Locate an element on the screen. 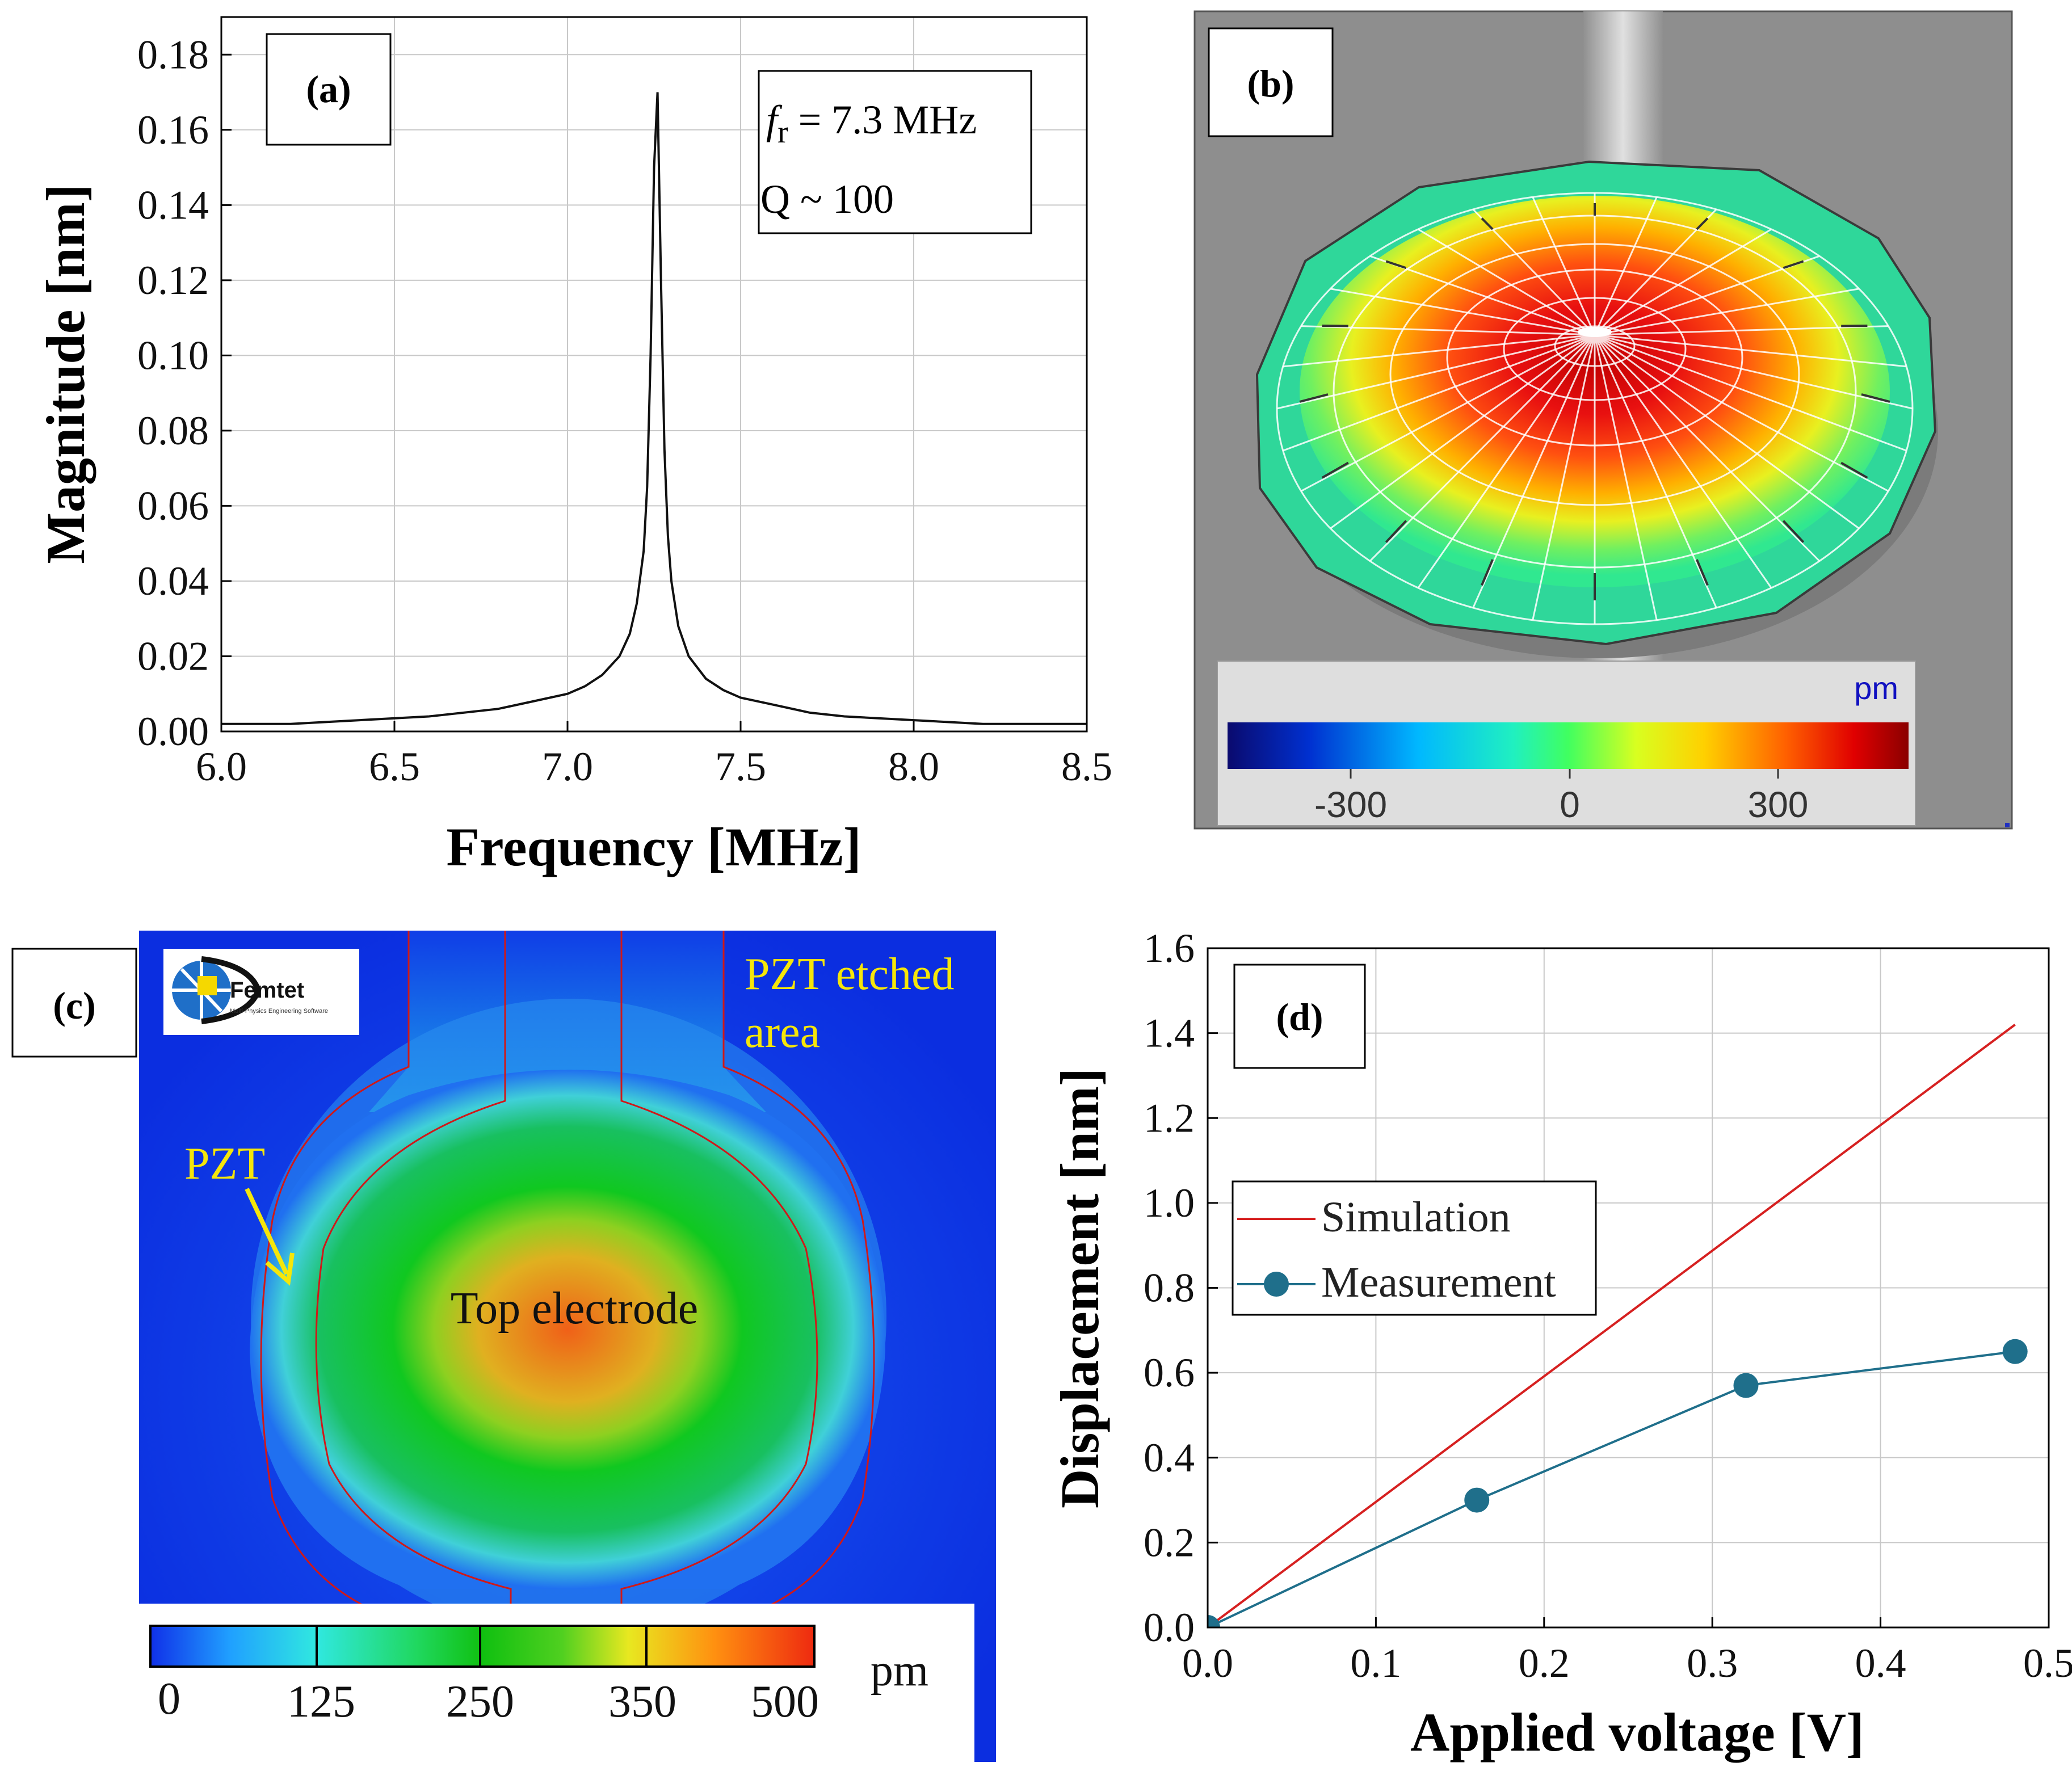  y-tick-label: 0.00 is located at coordinates (173, 731).